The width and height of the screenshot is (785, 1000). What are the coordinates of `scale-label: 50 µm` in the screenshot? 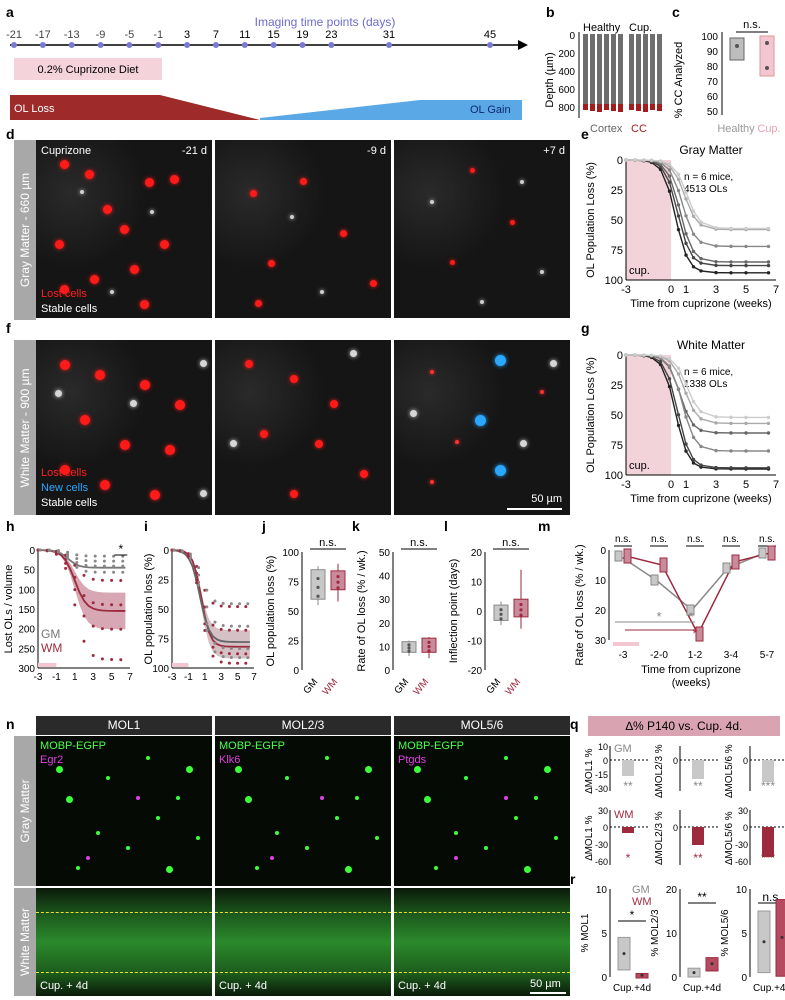 It's located at (545, 984).